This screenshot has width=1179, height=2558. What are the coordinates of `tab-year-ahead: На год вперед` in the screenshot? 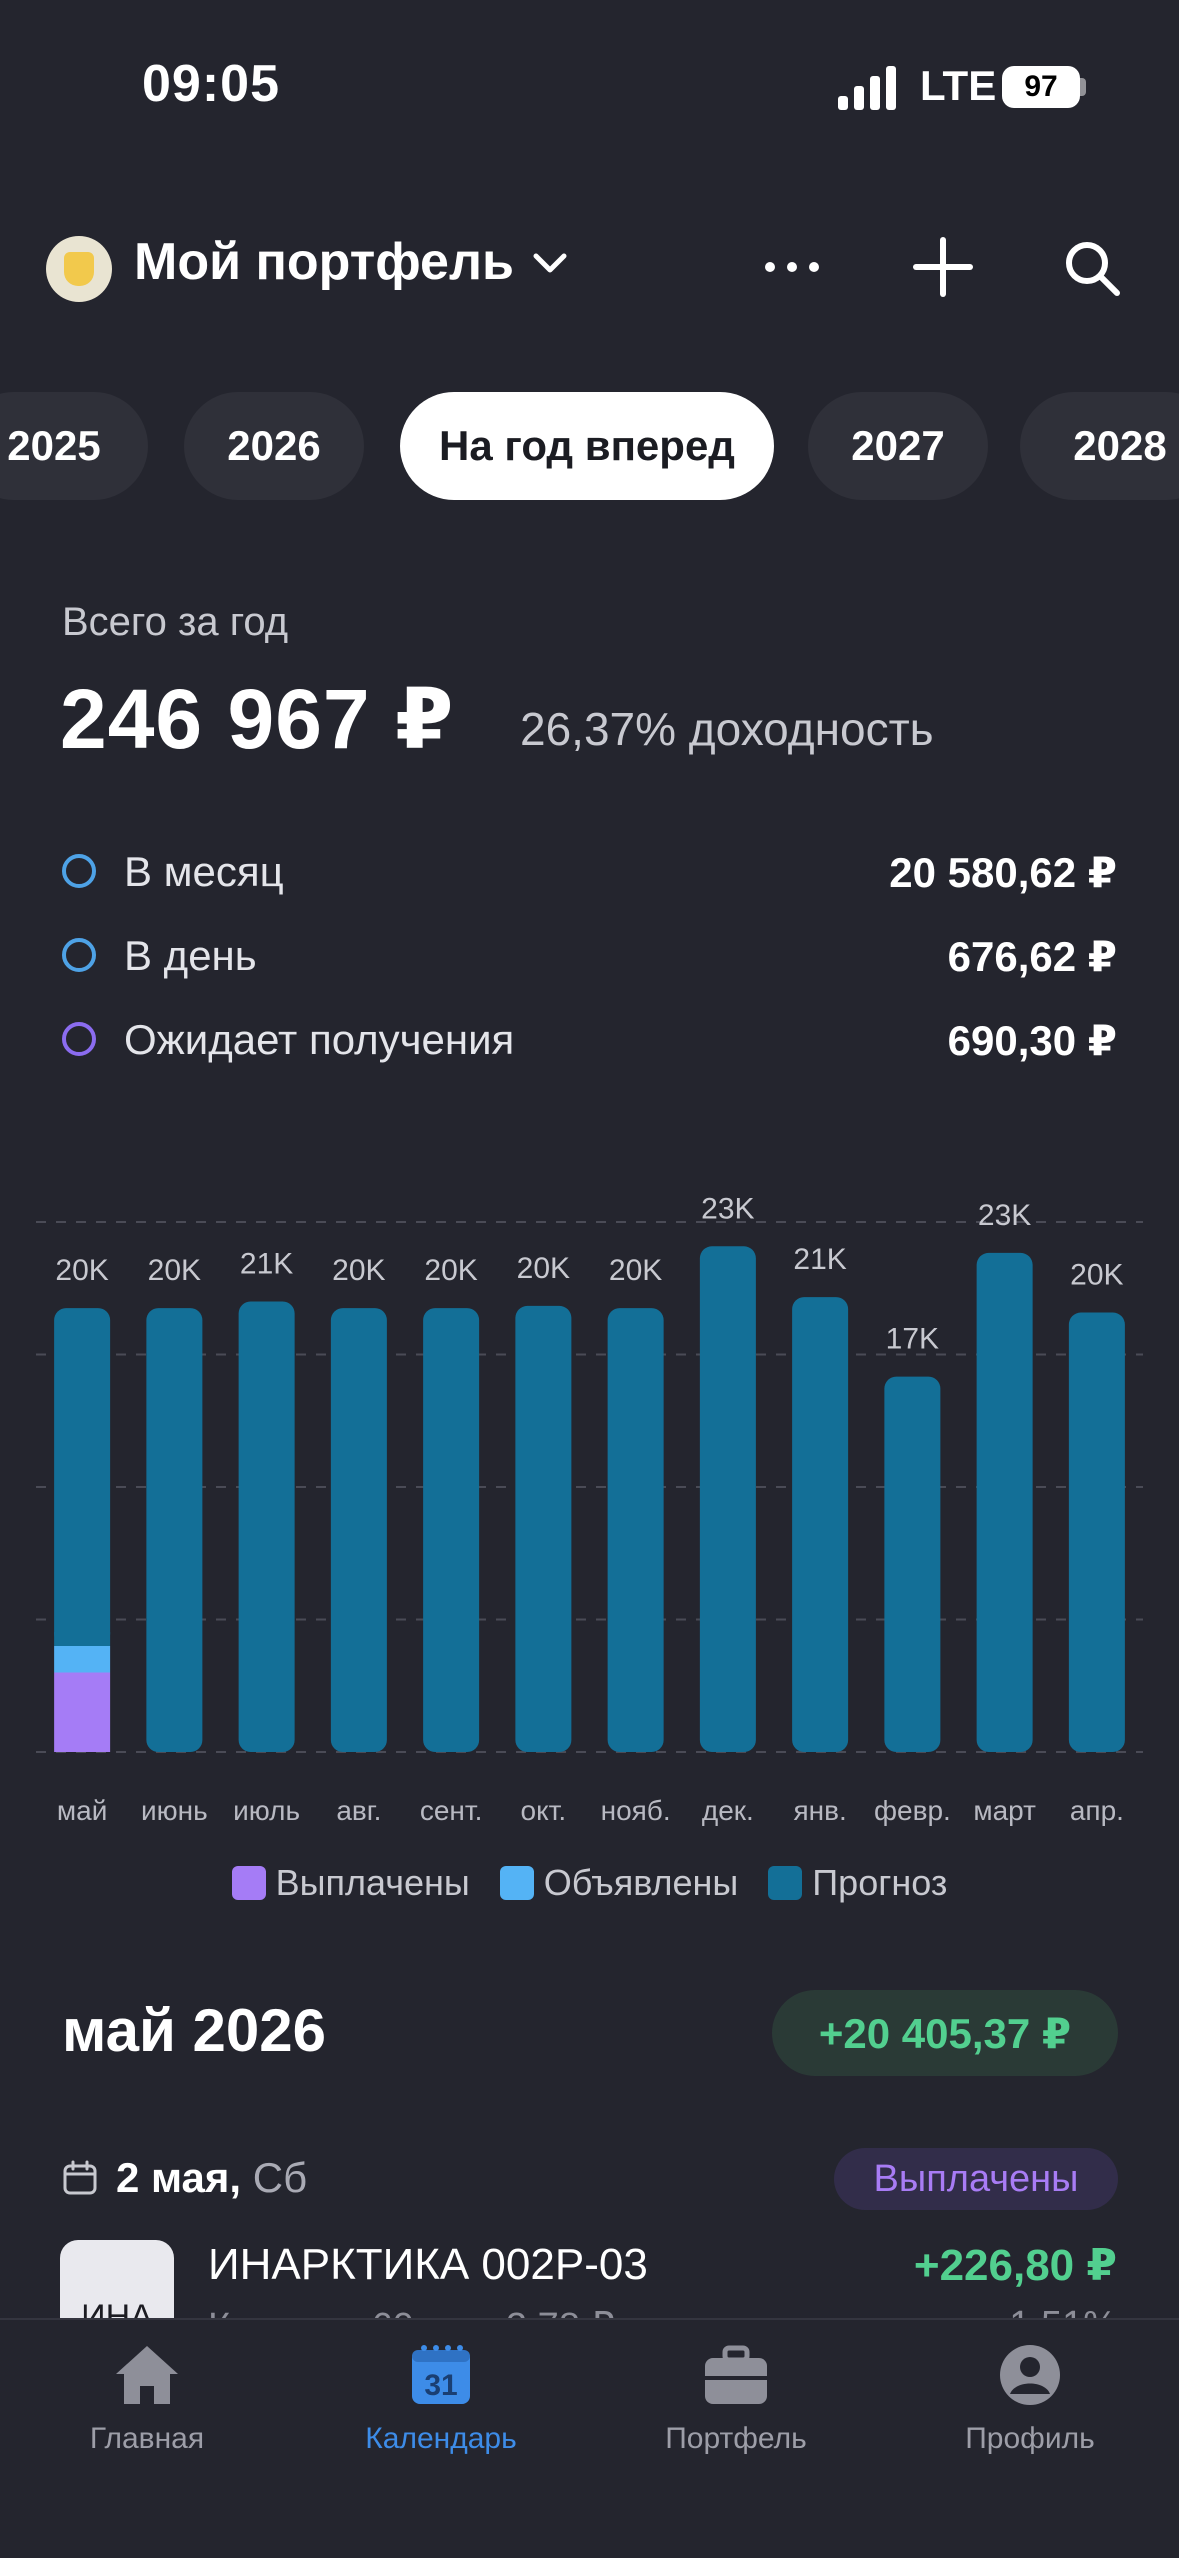 It's located at (587, 446).